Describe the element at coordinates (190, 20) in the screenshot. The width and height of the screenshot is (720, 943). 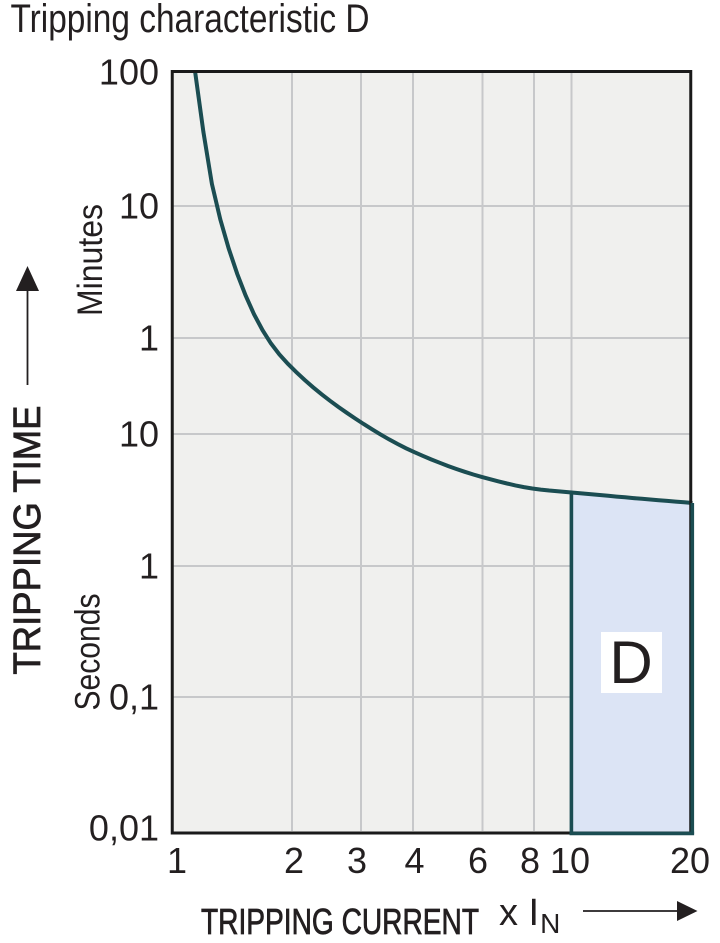
I see `svg-text: Tripping characteristic D` at that location.